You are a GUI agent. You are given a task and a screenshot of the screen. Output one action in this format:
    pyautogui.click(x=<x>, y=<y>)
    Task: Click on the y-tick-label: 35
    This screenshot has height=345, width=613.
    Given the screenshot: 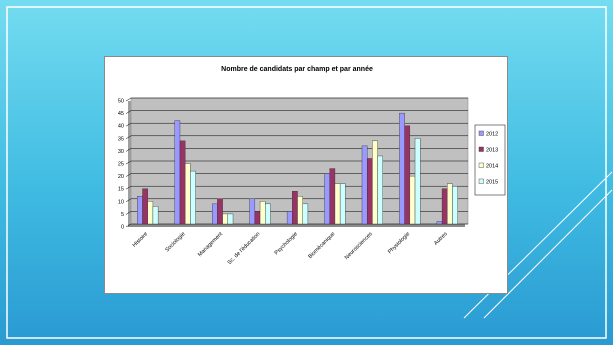 What is the action you would take?
    pyautogui.click(x=121, y=139)
    